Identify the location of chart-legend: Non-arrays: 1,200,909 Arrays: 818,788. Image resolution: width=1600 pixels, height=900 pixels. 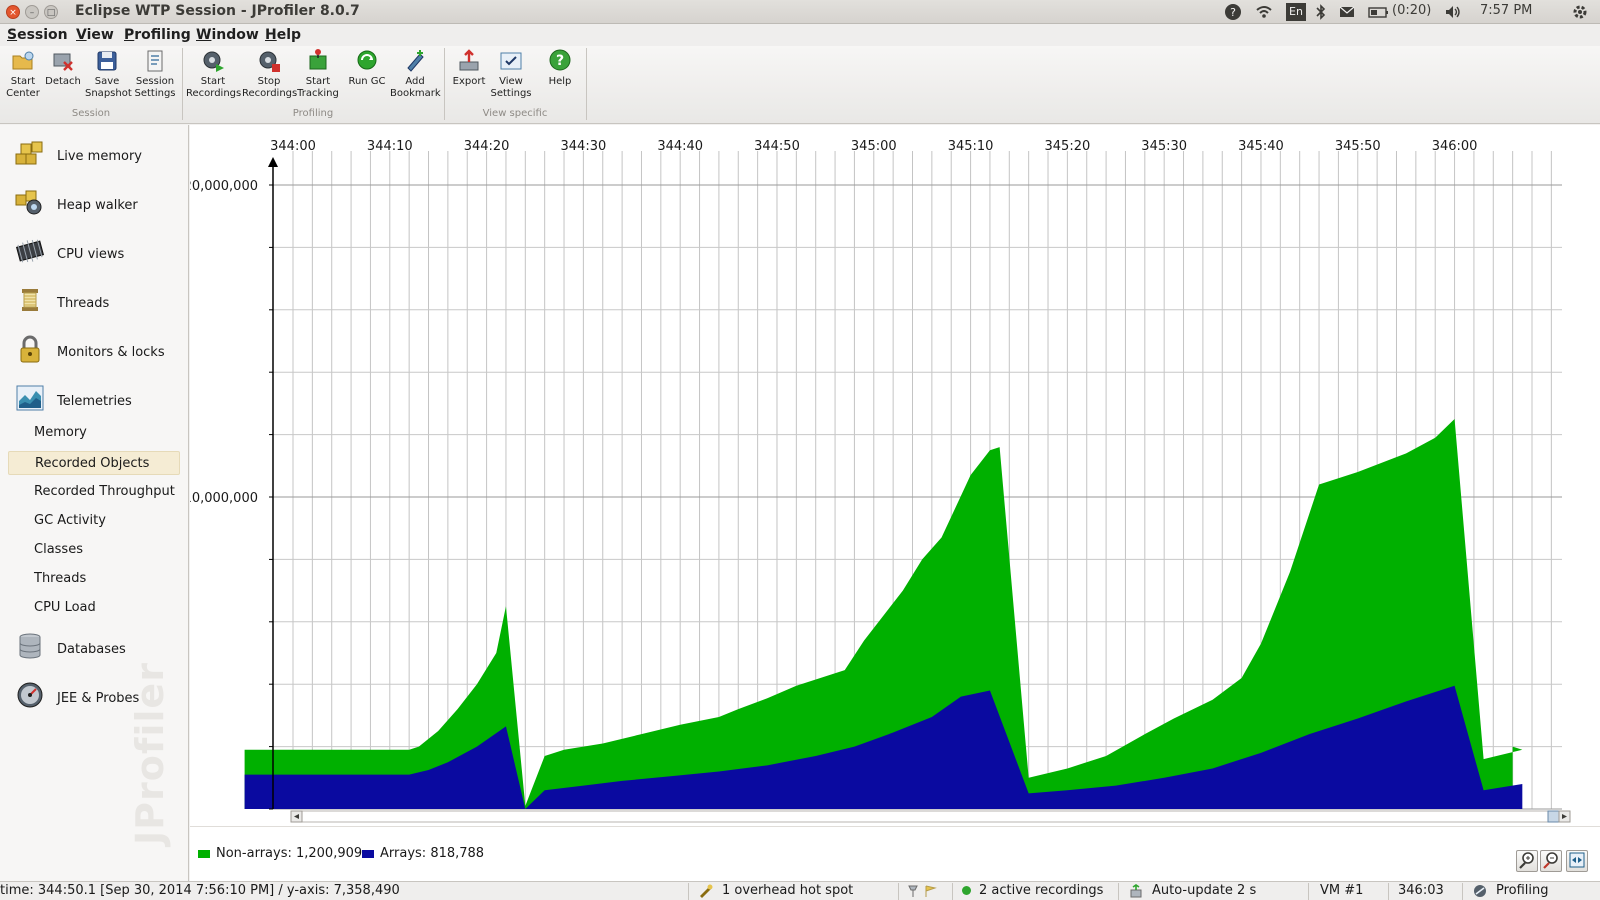
(690, 856).